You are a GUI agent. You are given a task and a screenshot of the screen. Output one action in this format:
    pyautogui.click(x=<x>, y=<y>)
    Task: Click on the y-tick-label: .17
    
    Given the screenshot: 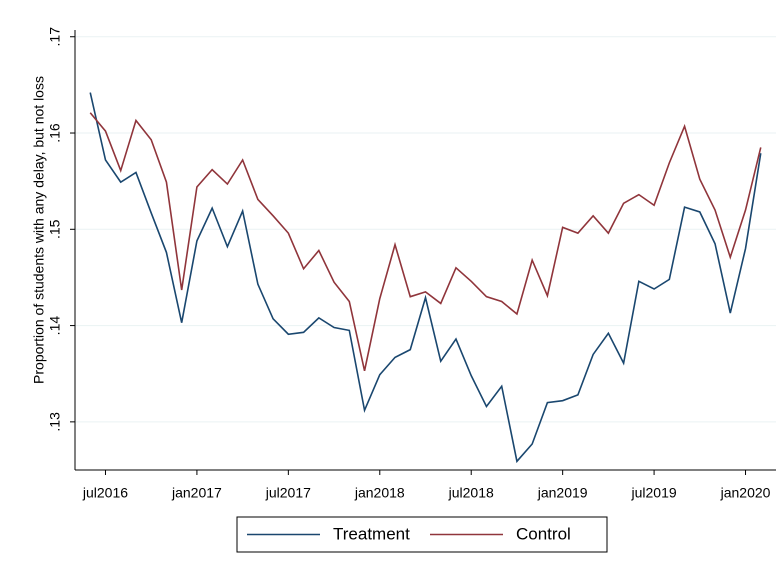 What is the action you would take?
    pyautogui.click(x=55, y=37)
    